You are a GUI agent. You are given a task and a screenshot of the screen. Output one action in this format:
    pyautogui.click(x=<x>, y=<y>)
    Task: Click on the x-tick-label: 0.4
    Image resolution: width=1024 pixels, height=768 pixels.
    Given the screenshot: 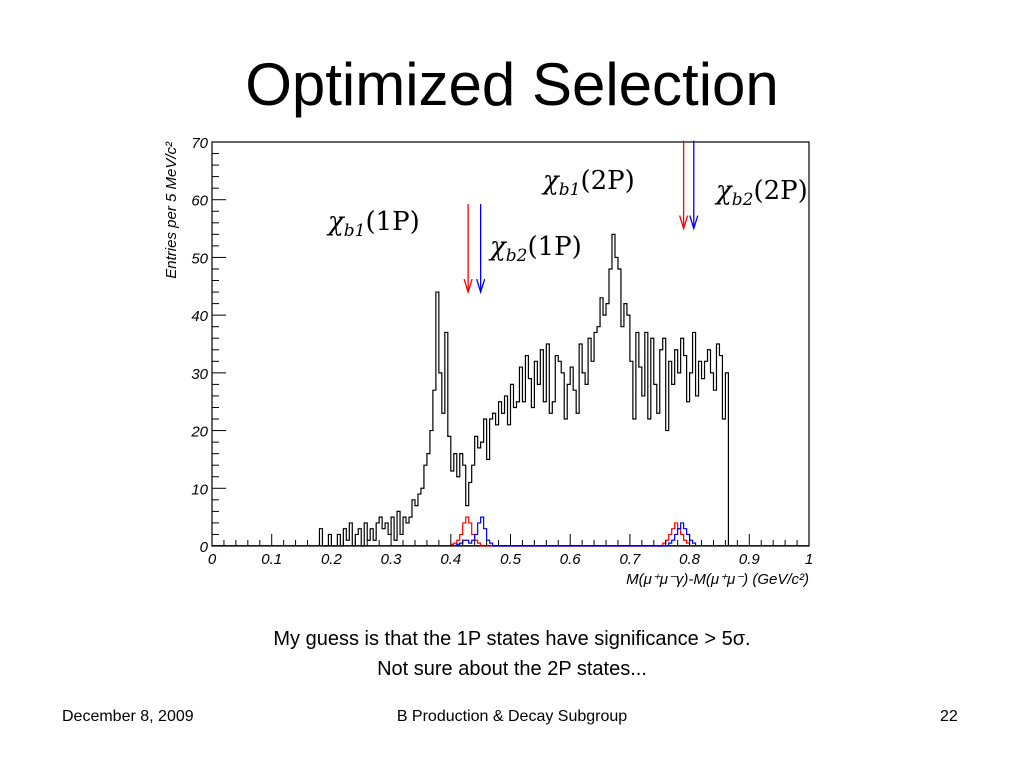 What is the action you would take?
    pyautogui.click(x=450, y=559)
    